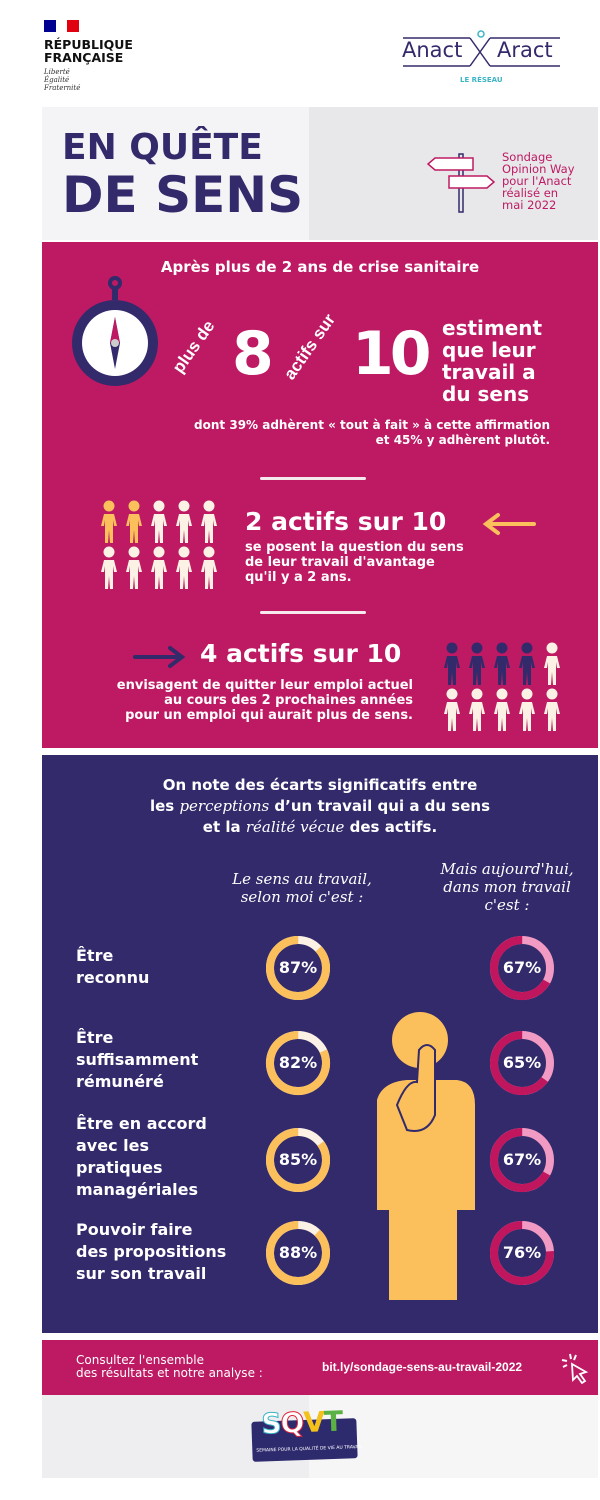 The image size is (600, 1500). I want to click on donut-percent-label: 88%, so click(298, 1252).